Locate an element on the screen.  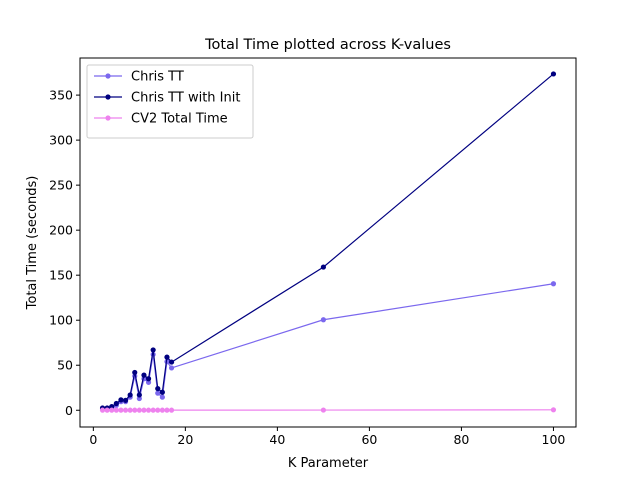
legend-label-chris-tt: Chris TT is located at coordinates (157, 77).